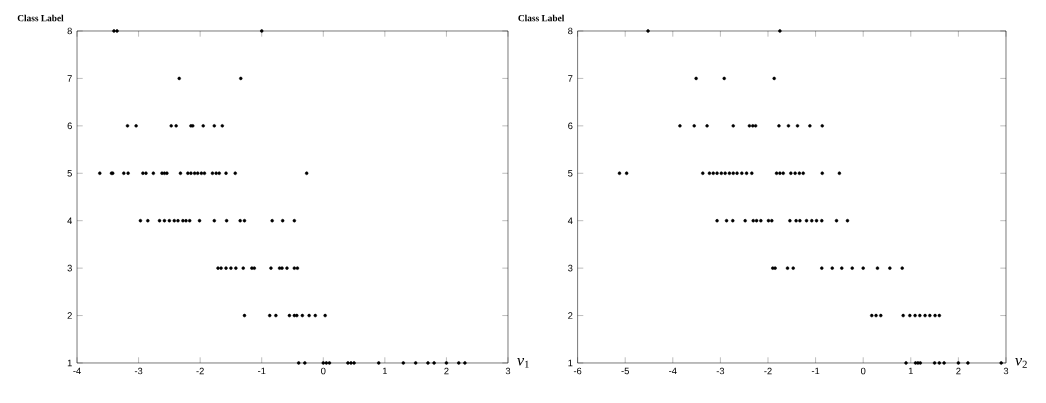 The height and width of the screenshot is (403, 1046). What do you see at coordinates (523, 363) in the screenshot?
I see `x-axis-title: v$_{1}$` at bounding box center [523, 363].